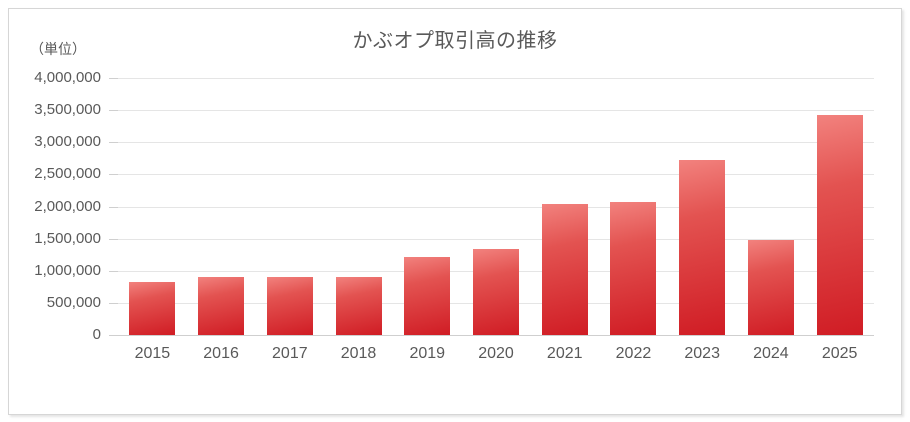  Describe the element at coordinates (289, 306) in the screenshot. I see `bar-2017` at that location.